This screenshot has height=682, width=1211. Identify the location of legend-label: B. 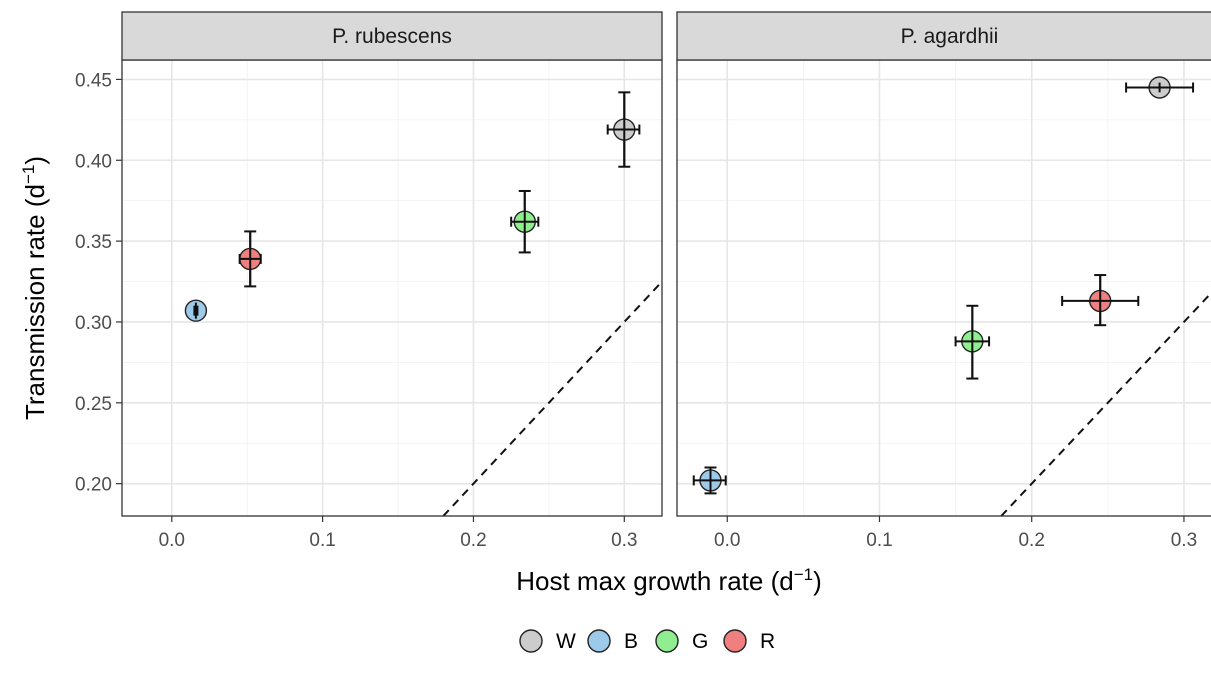
(631, 641).